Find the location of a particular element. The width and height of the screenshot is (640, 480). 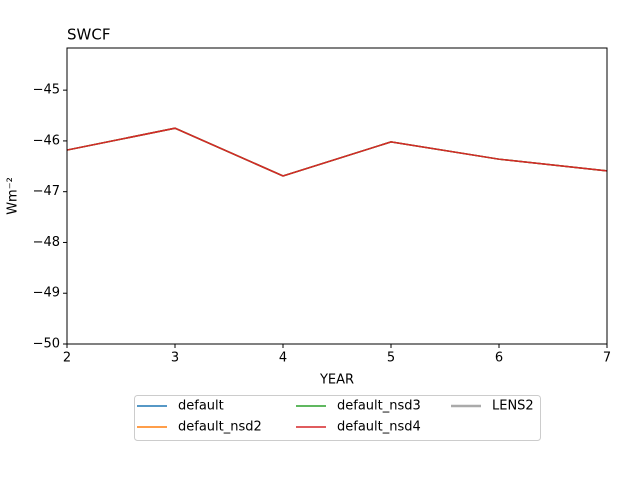

x-tick-label: 5 is located at coordinates (391, 358).